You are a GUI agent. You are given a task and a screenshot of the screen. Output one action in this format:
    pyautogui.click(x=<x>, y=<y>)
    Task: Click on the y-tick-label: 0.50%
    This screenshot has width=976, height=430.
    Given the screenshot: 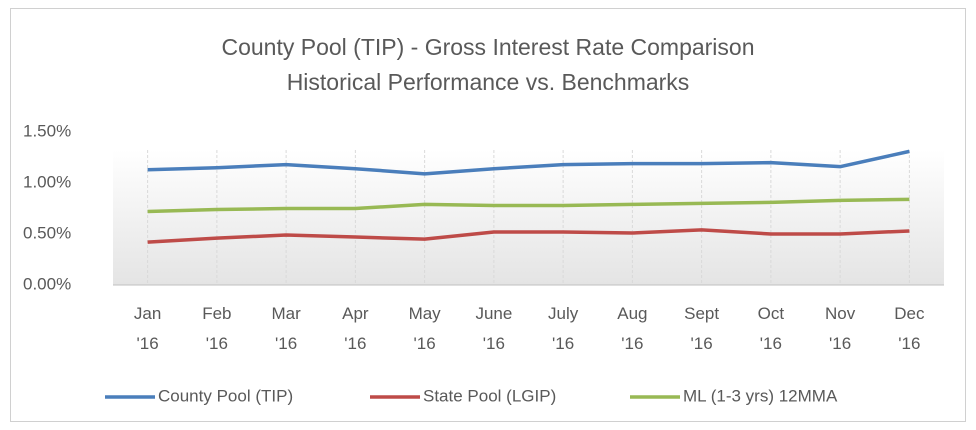 What is the action you would take?
    pyautogui.click(x=47, y=232)
    